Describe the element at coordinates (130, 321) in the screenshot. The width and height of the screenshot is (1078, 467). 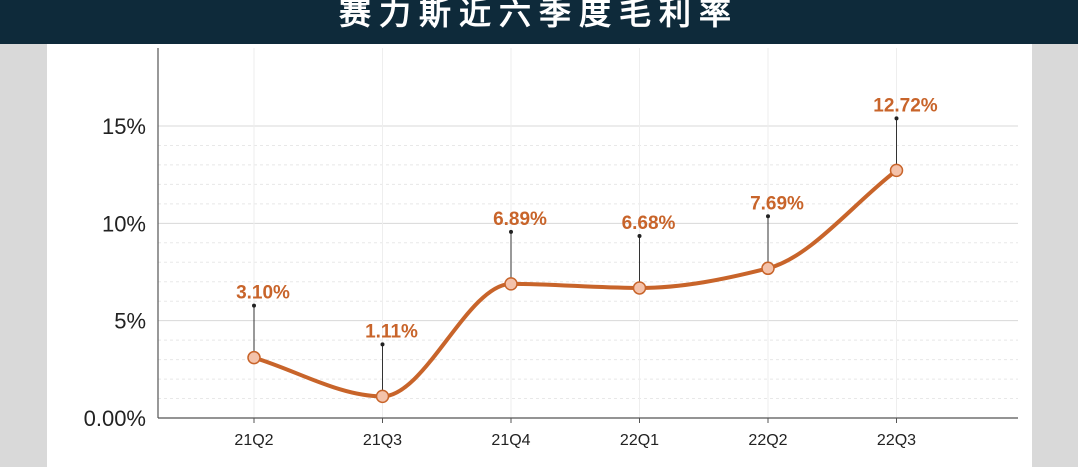
I see `y-tick-label: 5%` at that location.